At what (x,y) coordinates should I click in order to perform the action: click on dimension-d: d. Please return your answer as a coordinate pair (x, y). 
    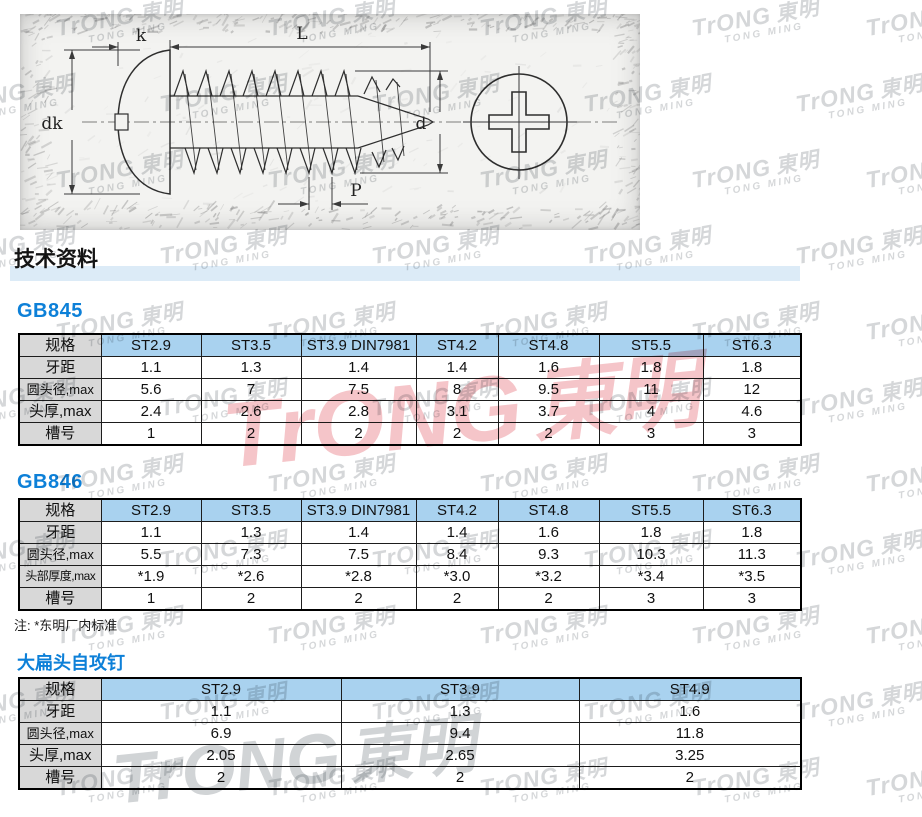
    Looking at the image, I should click on (401, 122).